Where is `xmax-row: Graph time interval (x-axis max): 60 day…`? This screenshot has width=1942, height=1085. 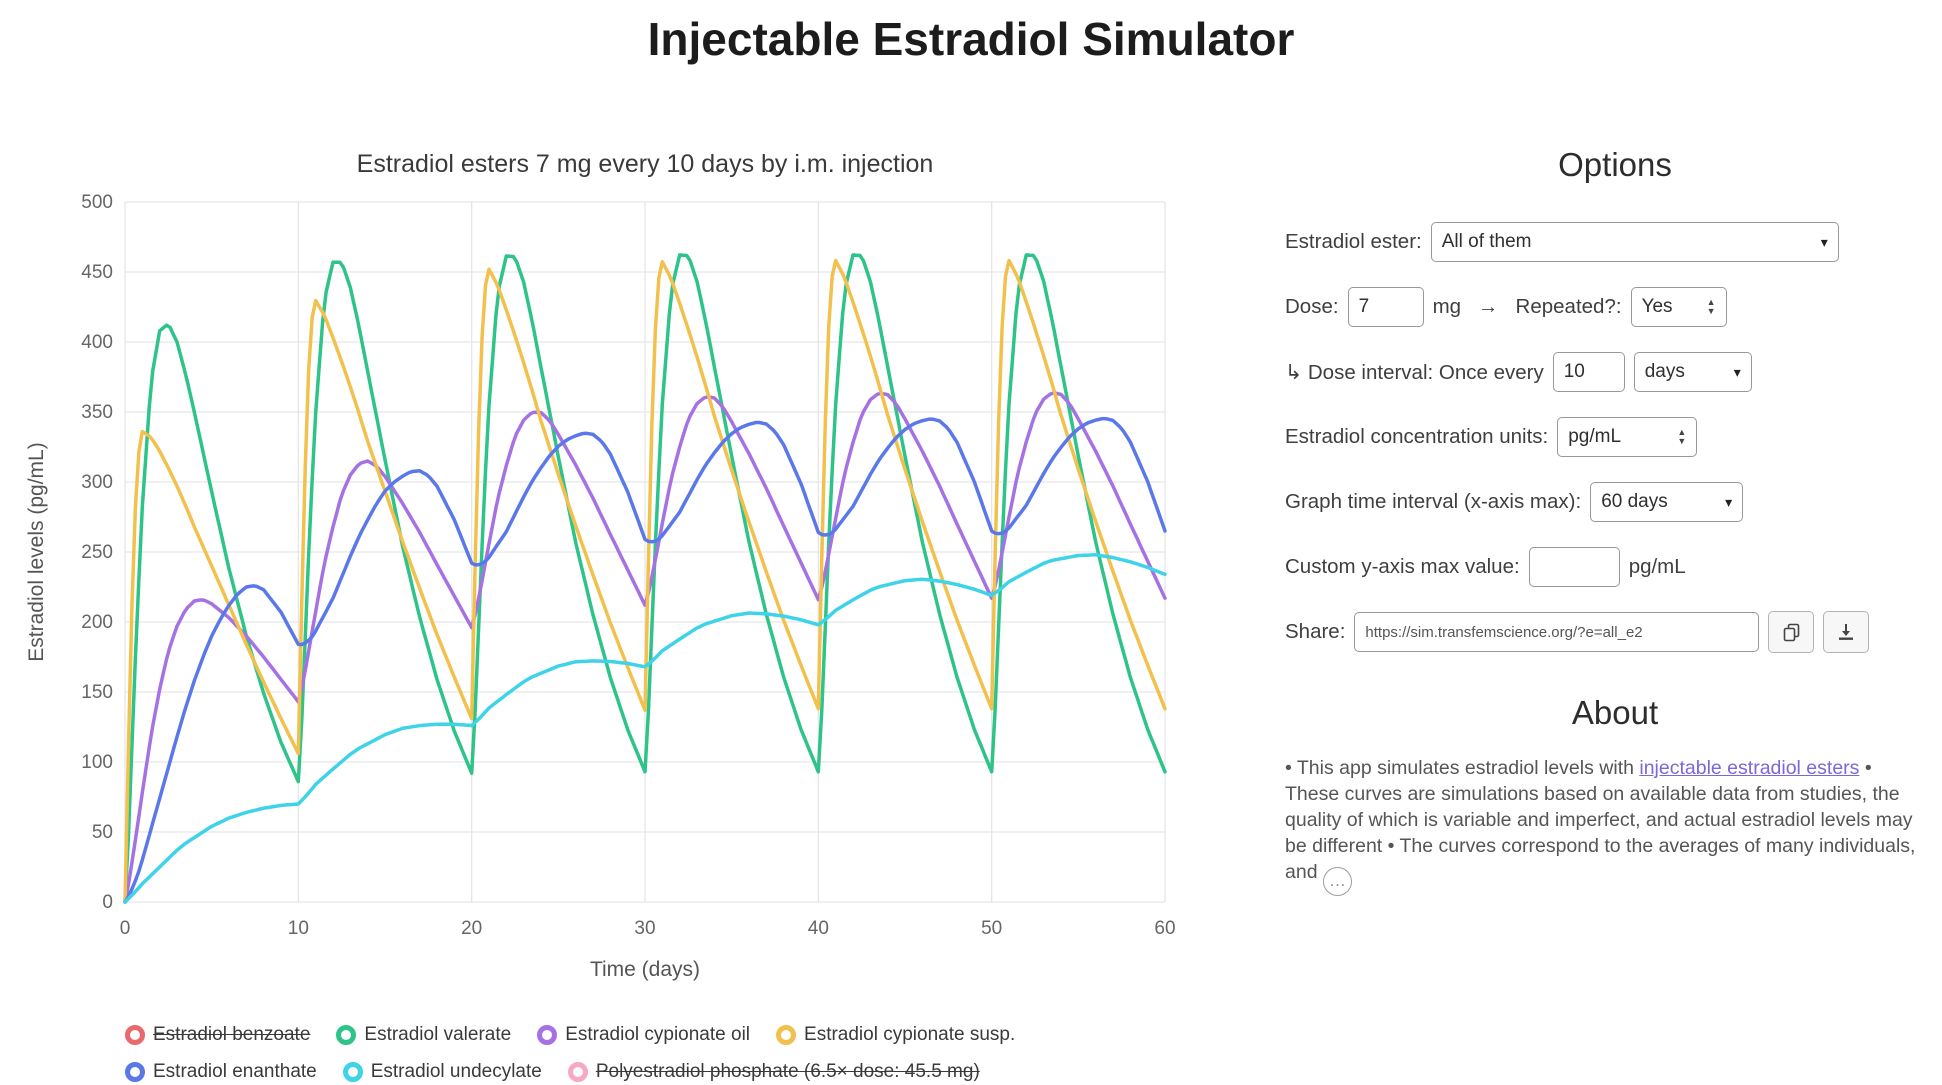
xmax-row: Graph time interval (x-axis max): 60 day… is located at coordinates (1613, 502).